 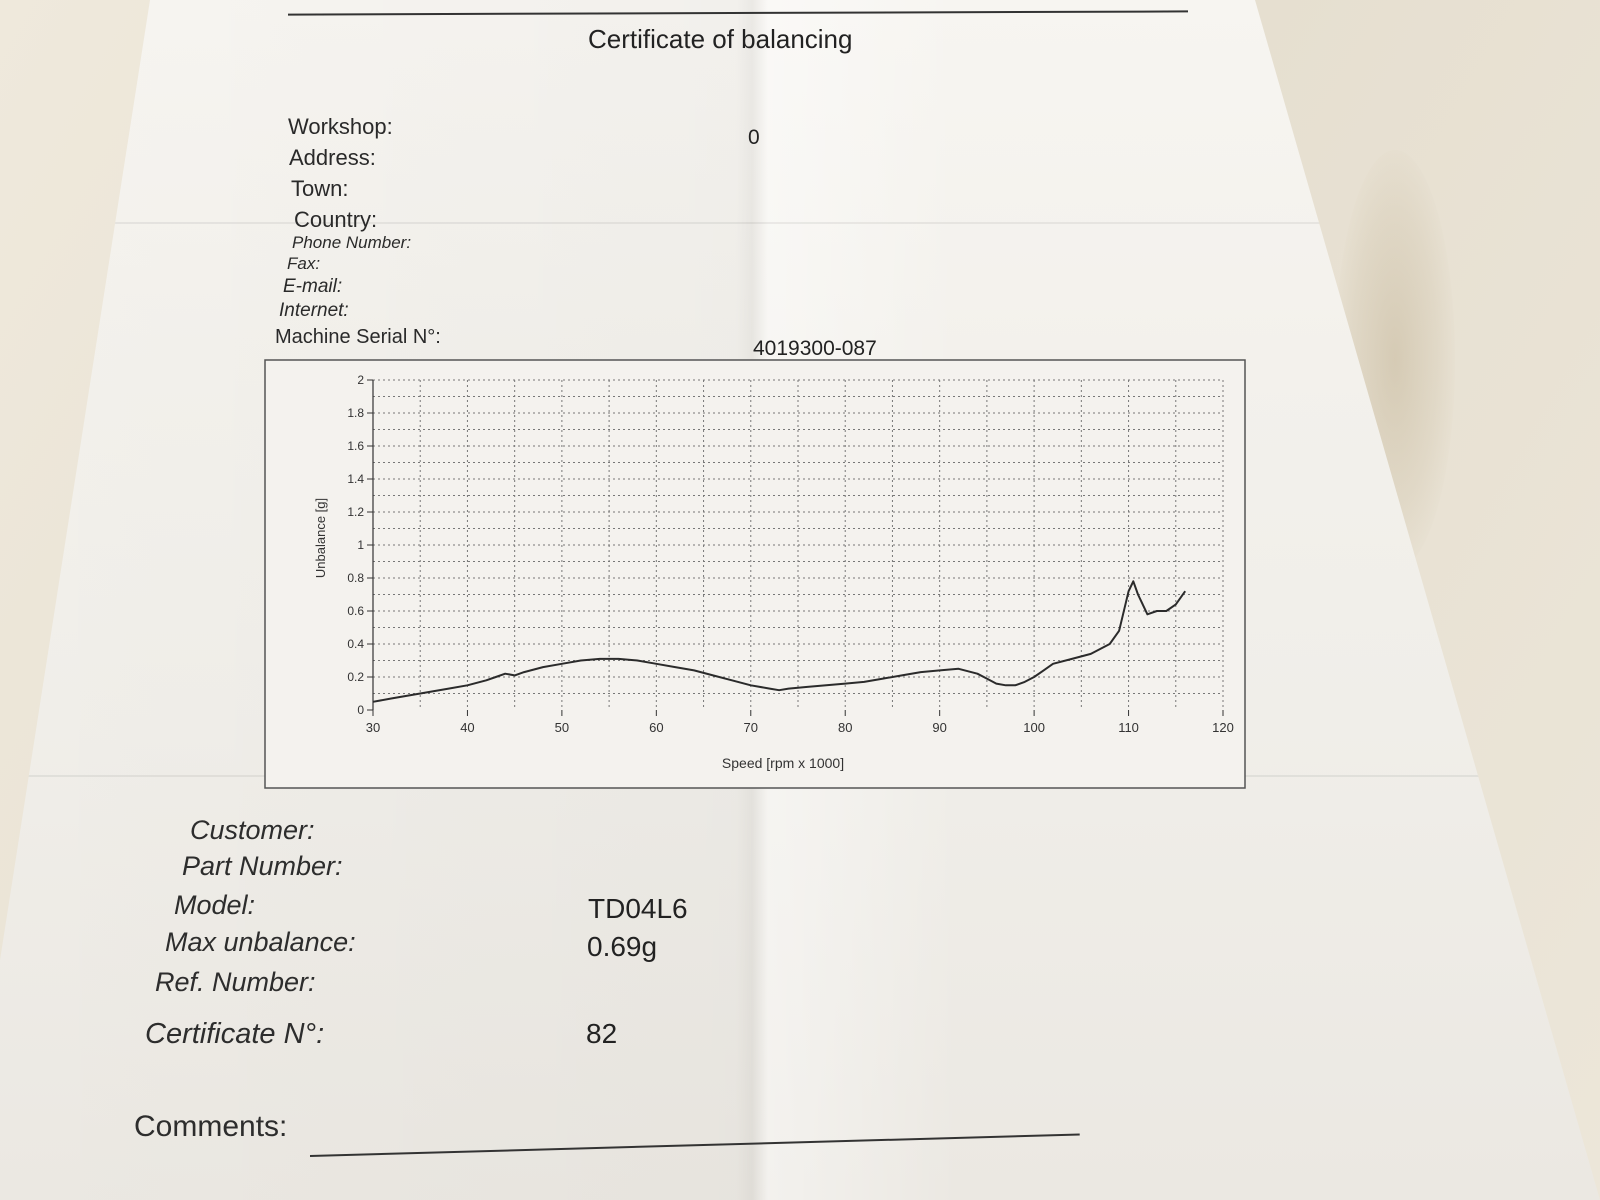 I want to click on y-tick-label: 0.2, so click(x=355, y=677).